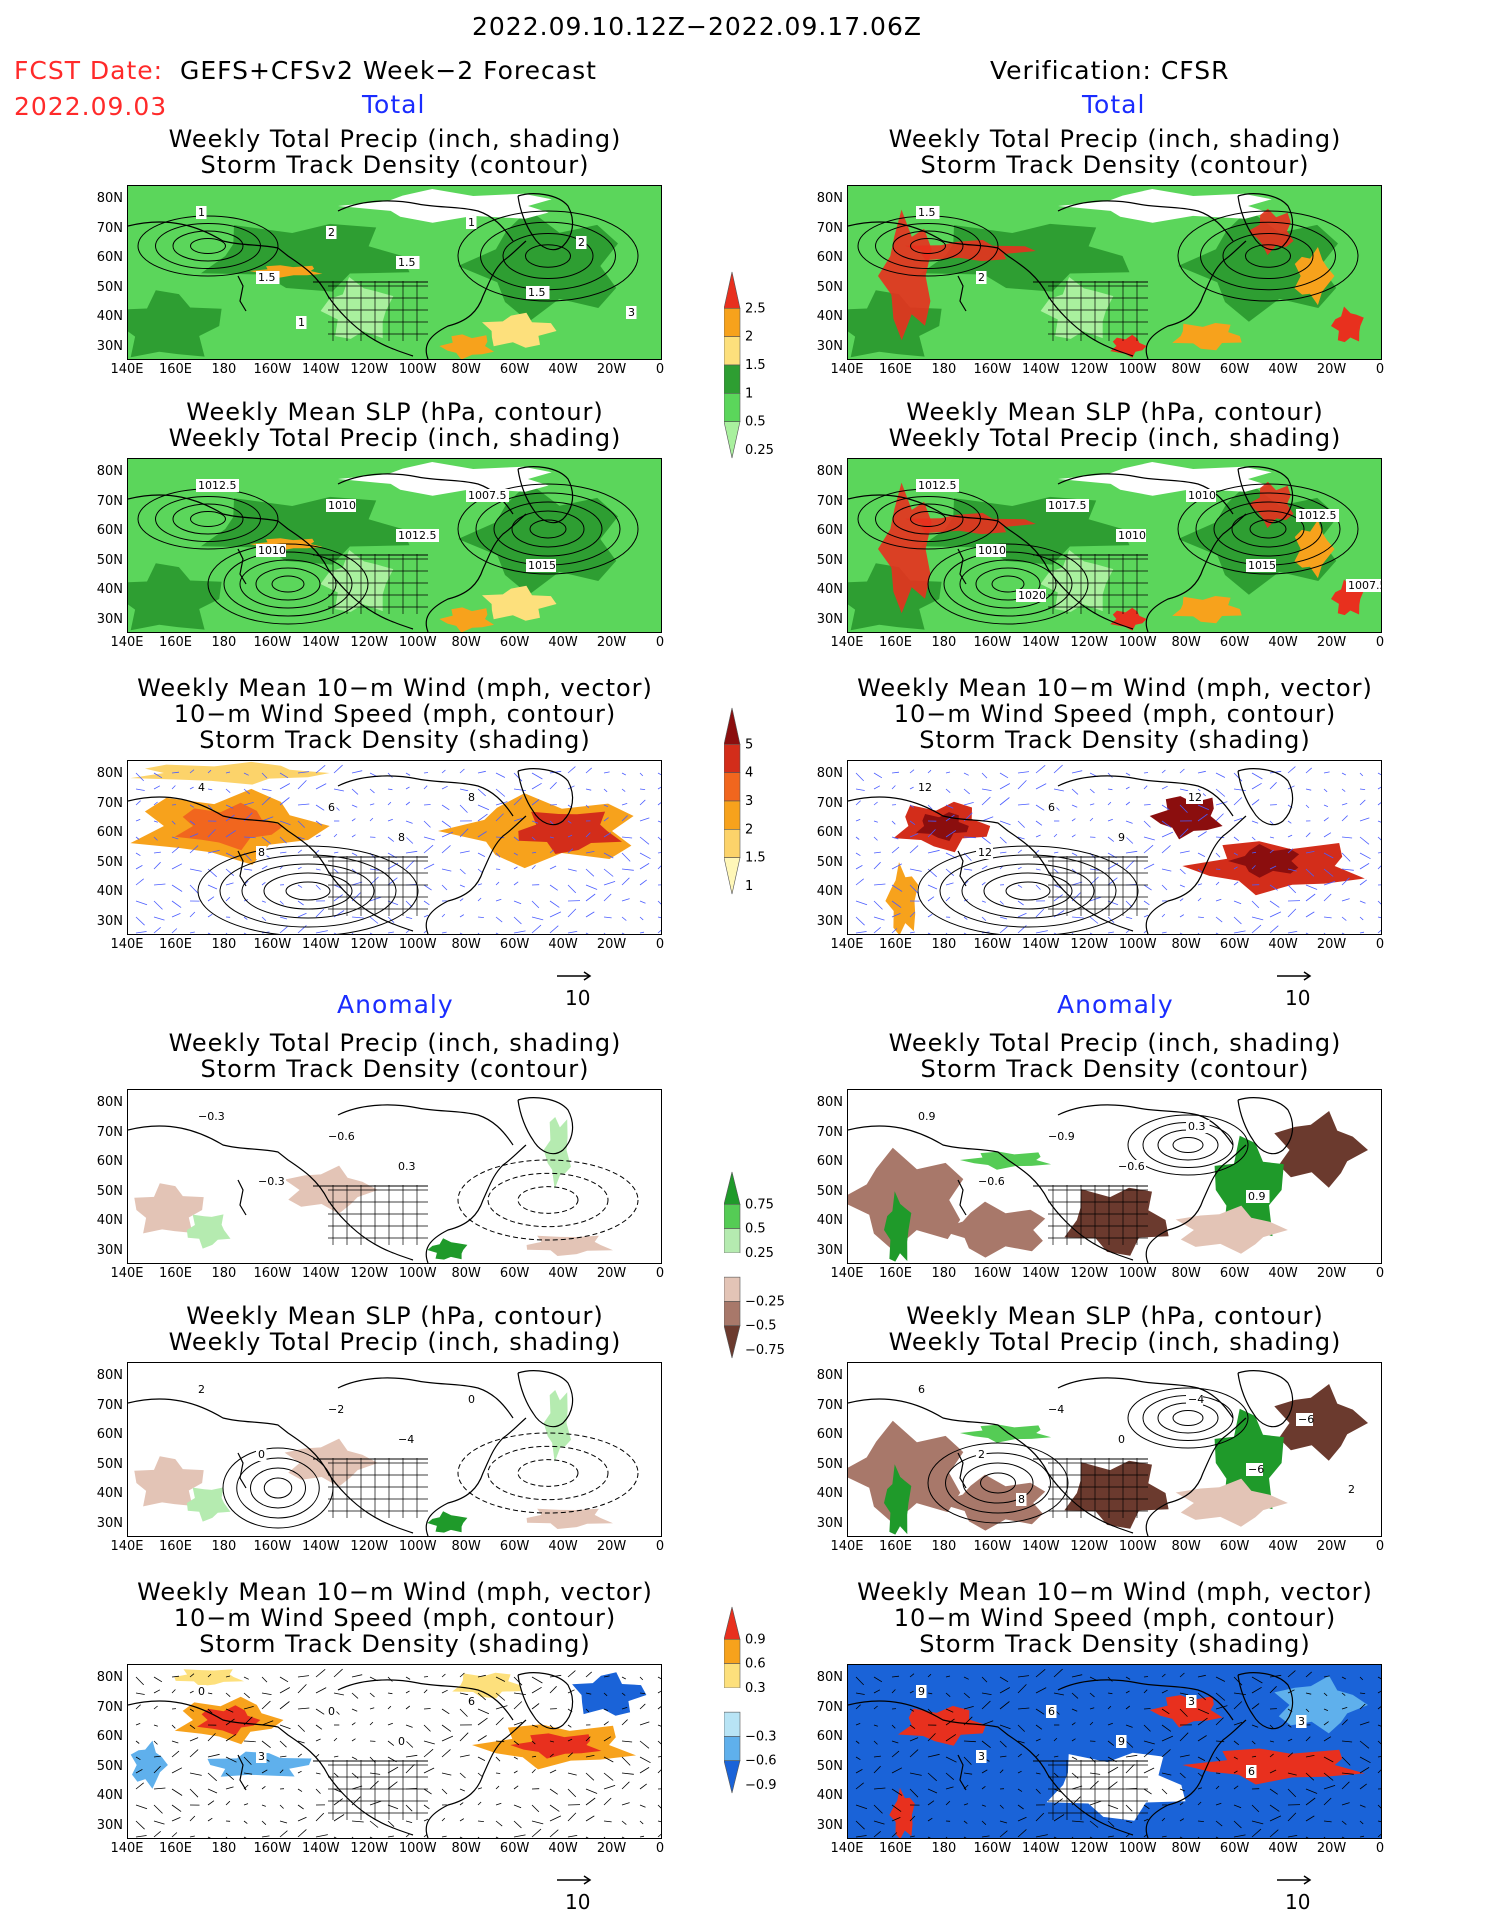 This screenshot has height=1925, width=1487. I want to click on lat-label: 70N, so click(829, 1405).